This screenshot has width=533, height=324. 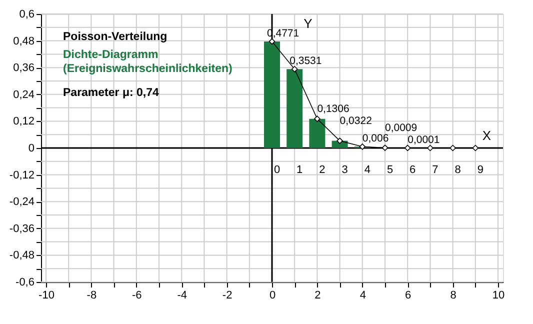 What do you see at coordinates (375, 138) in the screenshot?
I see `data-label: 0,006` at bounding box center [375, 138].